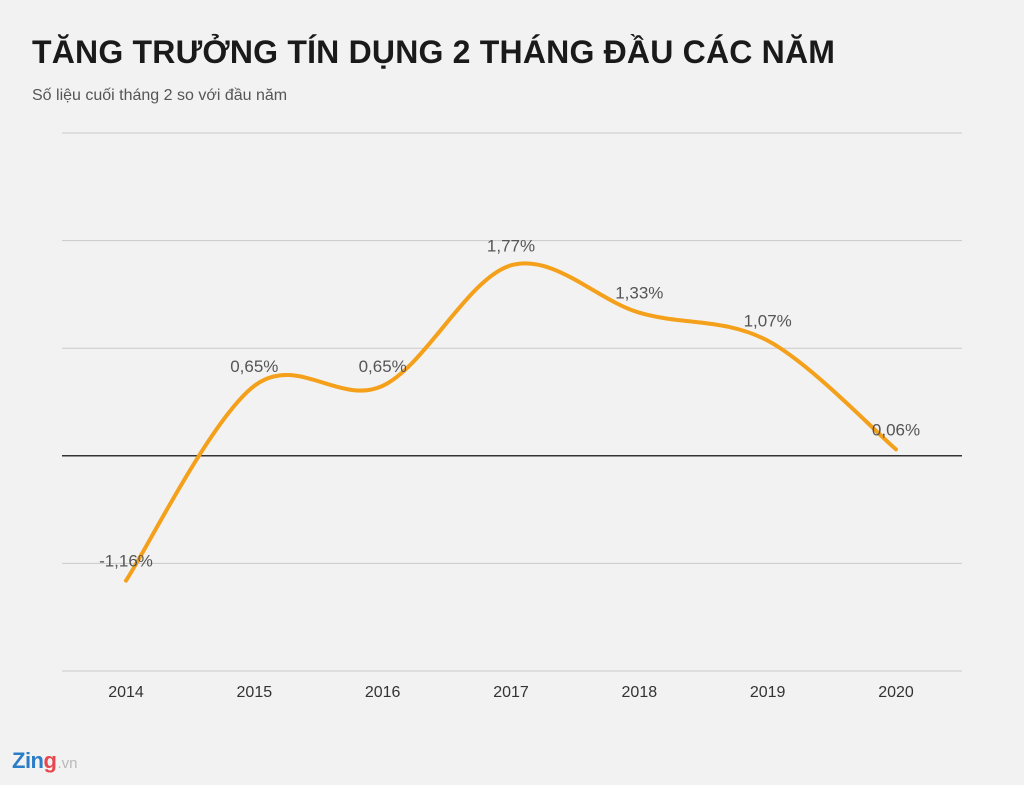 Image resolution: width=1024 pixels, height=785 pixels. What do you see at coordinates (160, 95) in the screenshot?
I see `chart-subtitle: Số liệu cuối tháng 2 so với đầu năm` at bounding box center [160, 95].